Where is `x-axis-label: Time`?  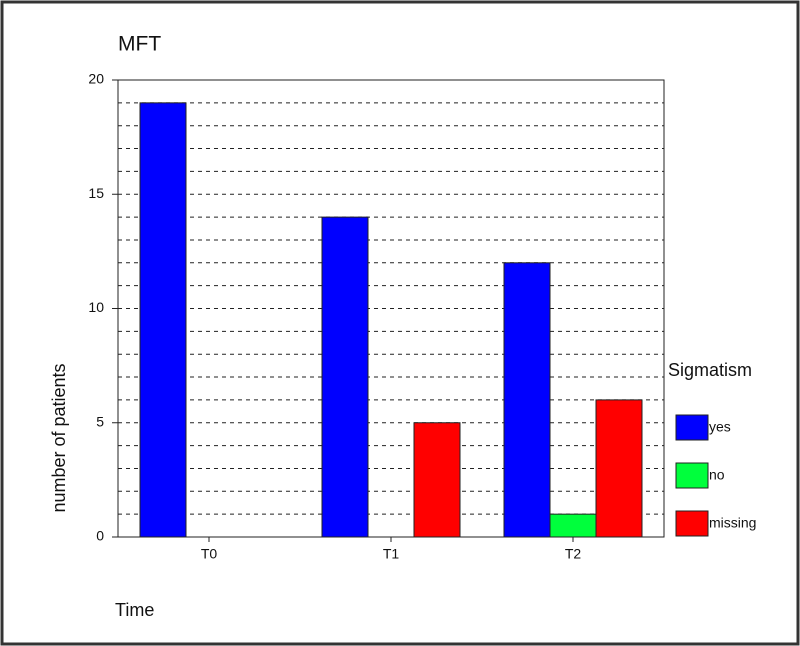 x-axis-label: Time is located at coordinates (134, 610).